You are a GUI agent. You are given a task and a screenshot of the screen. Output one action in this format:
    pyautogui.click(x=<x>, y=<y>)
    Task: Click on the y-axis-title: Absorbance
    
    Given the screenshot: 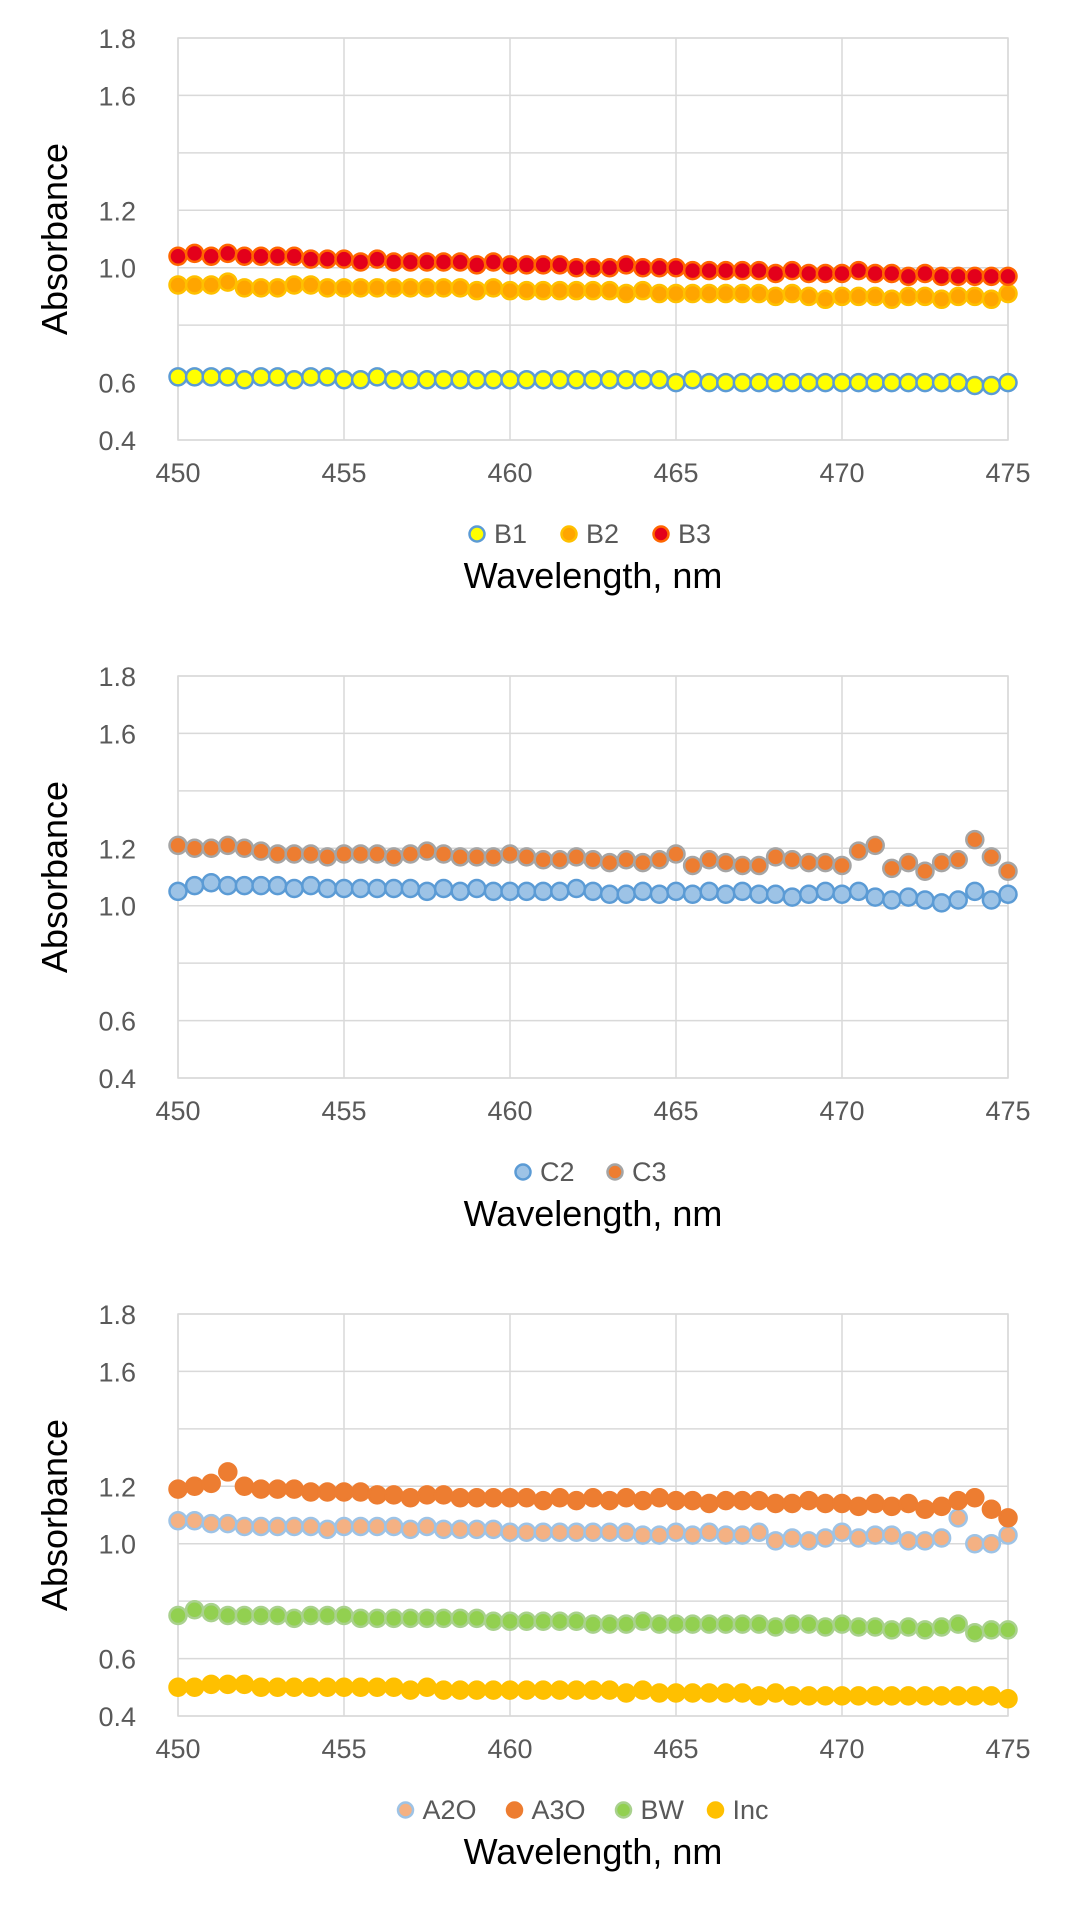 What is the action you would take?
    pyautogui.click(x=54, y=239)
    